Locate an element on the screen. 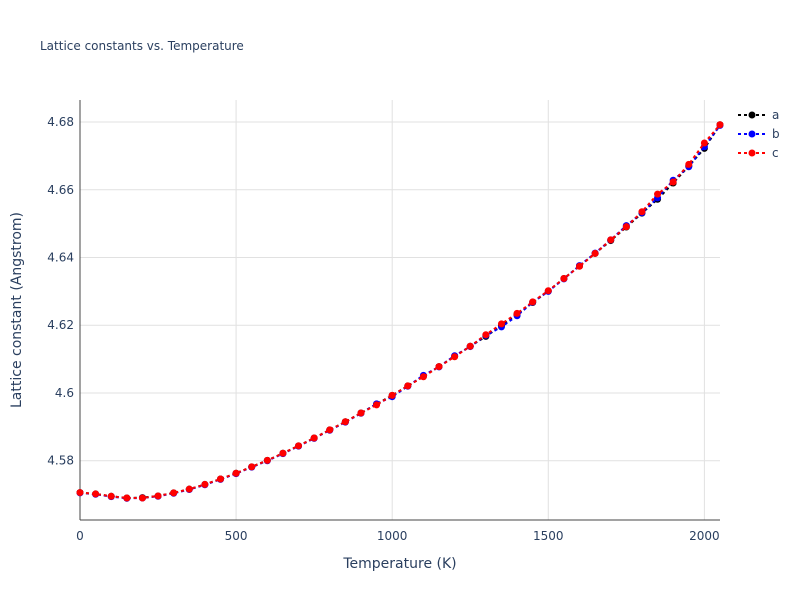 Image resolution: width=800 pixels, height=600 pixels. legend-label: b is located at coordinates (776, 134).